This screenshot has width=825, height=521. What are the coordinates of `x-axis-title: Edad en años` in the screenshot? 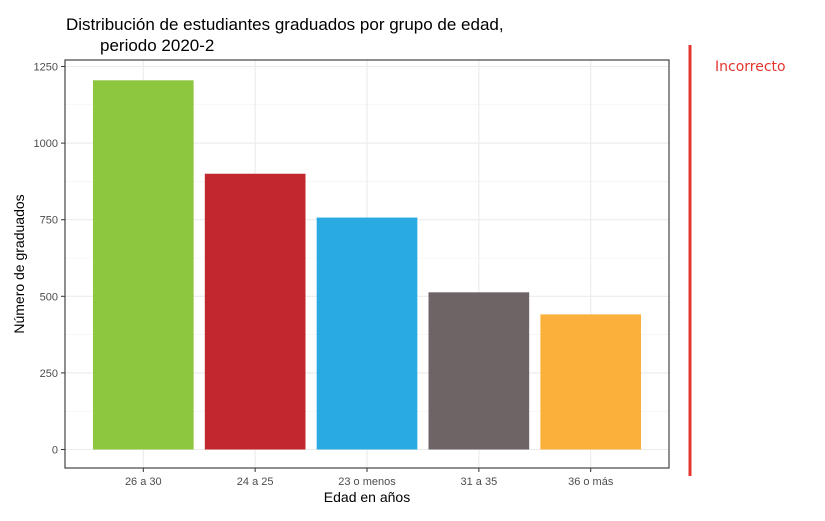 It's located at (367, 497).